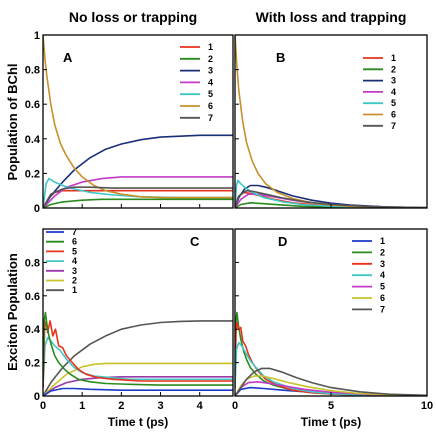 This screenshot has height=436, width=436. I want to click on row-labels: Population of BChl Exciton Population, so click(12, 217).